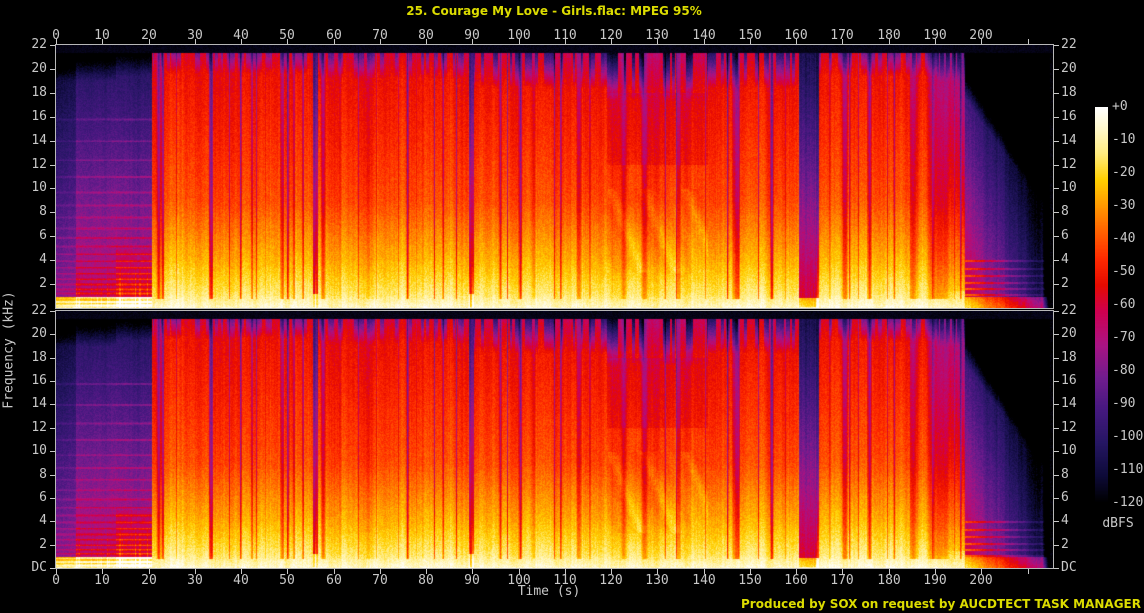 This screenshot has width=1144, height=613. Describe the element at coordinates (565, 35) in the screenshot. I see `time-tick-label: 110` at that location.